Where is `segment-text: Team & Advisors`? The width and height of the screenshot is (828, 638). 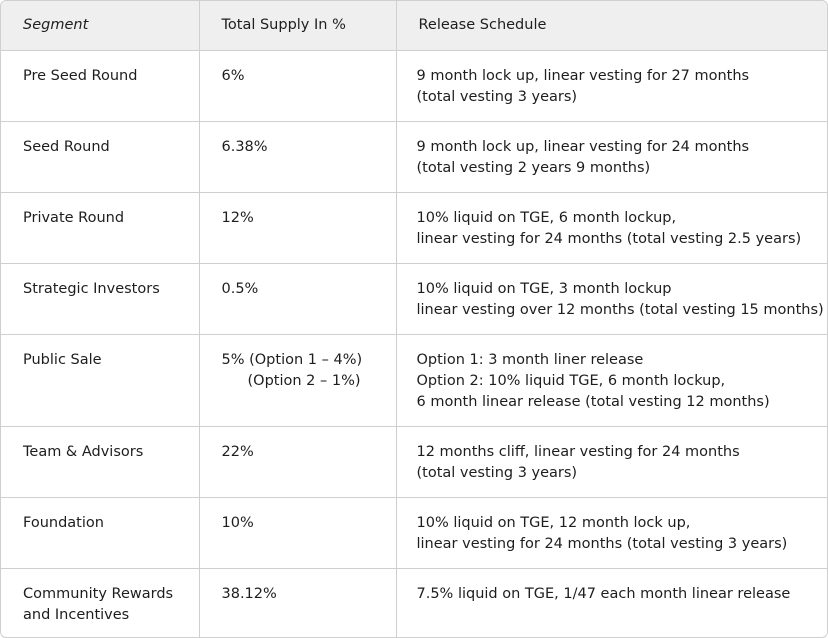
segment-text: Team & Advisors is located at coordinates (83, 451).